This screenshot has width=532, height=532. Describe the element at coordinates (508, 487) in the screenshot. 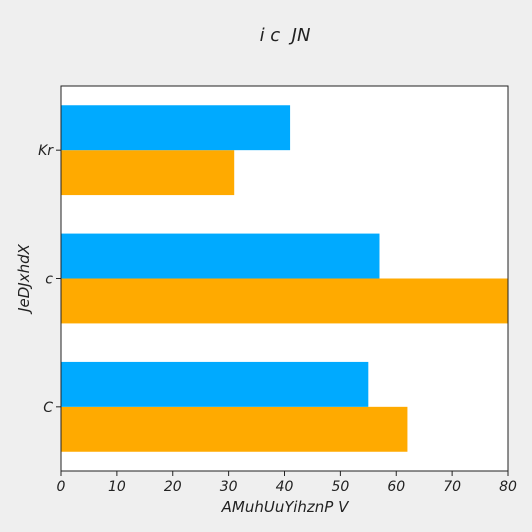

I see `x-tick-label: 80` at that location.